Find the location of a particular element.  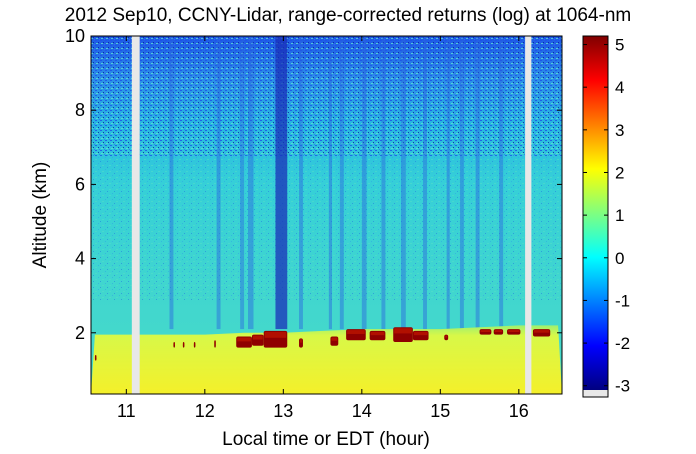

colorbar-tick-label: 2 is located at coordinates (619, 172).